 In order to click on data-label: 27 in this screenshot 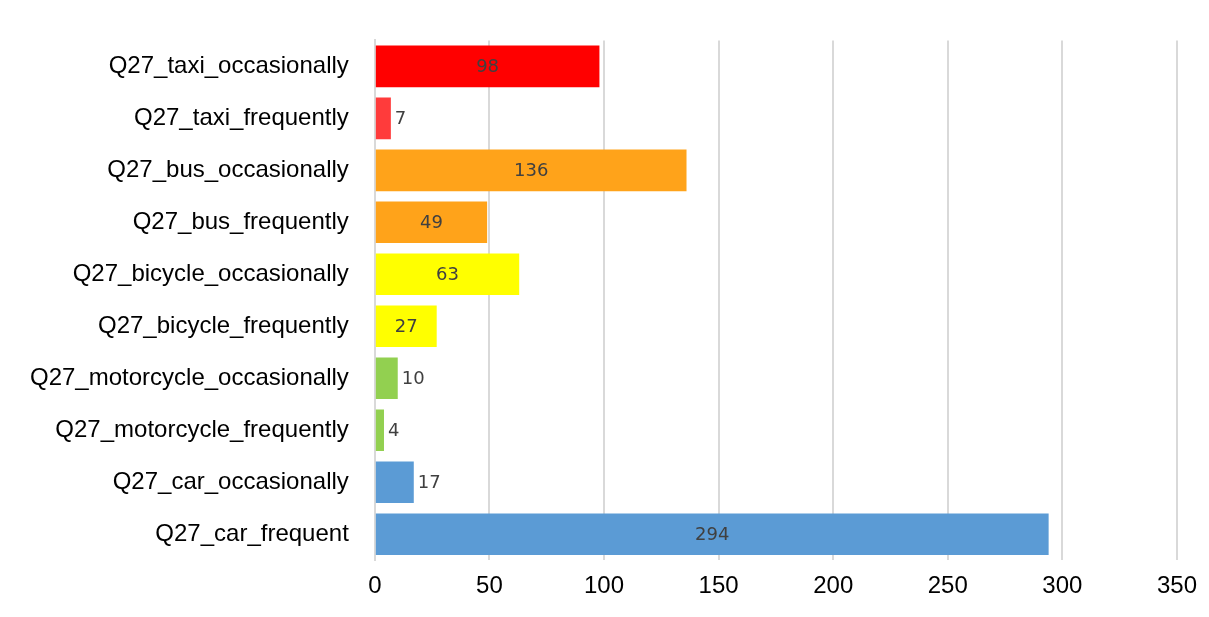, I will do `click(406, 325)`.